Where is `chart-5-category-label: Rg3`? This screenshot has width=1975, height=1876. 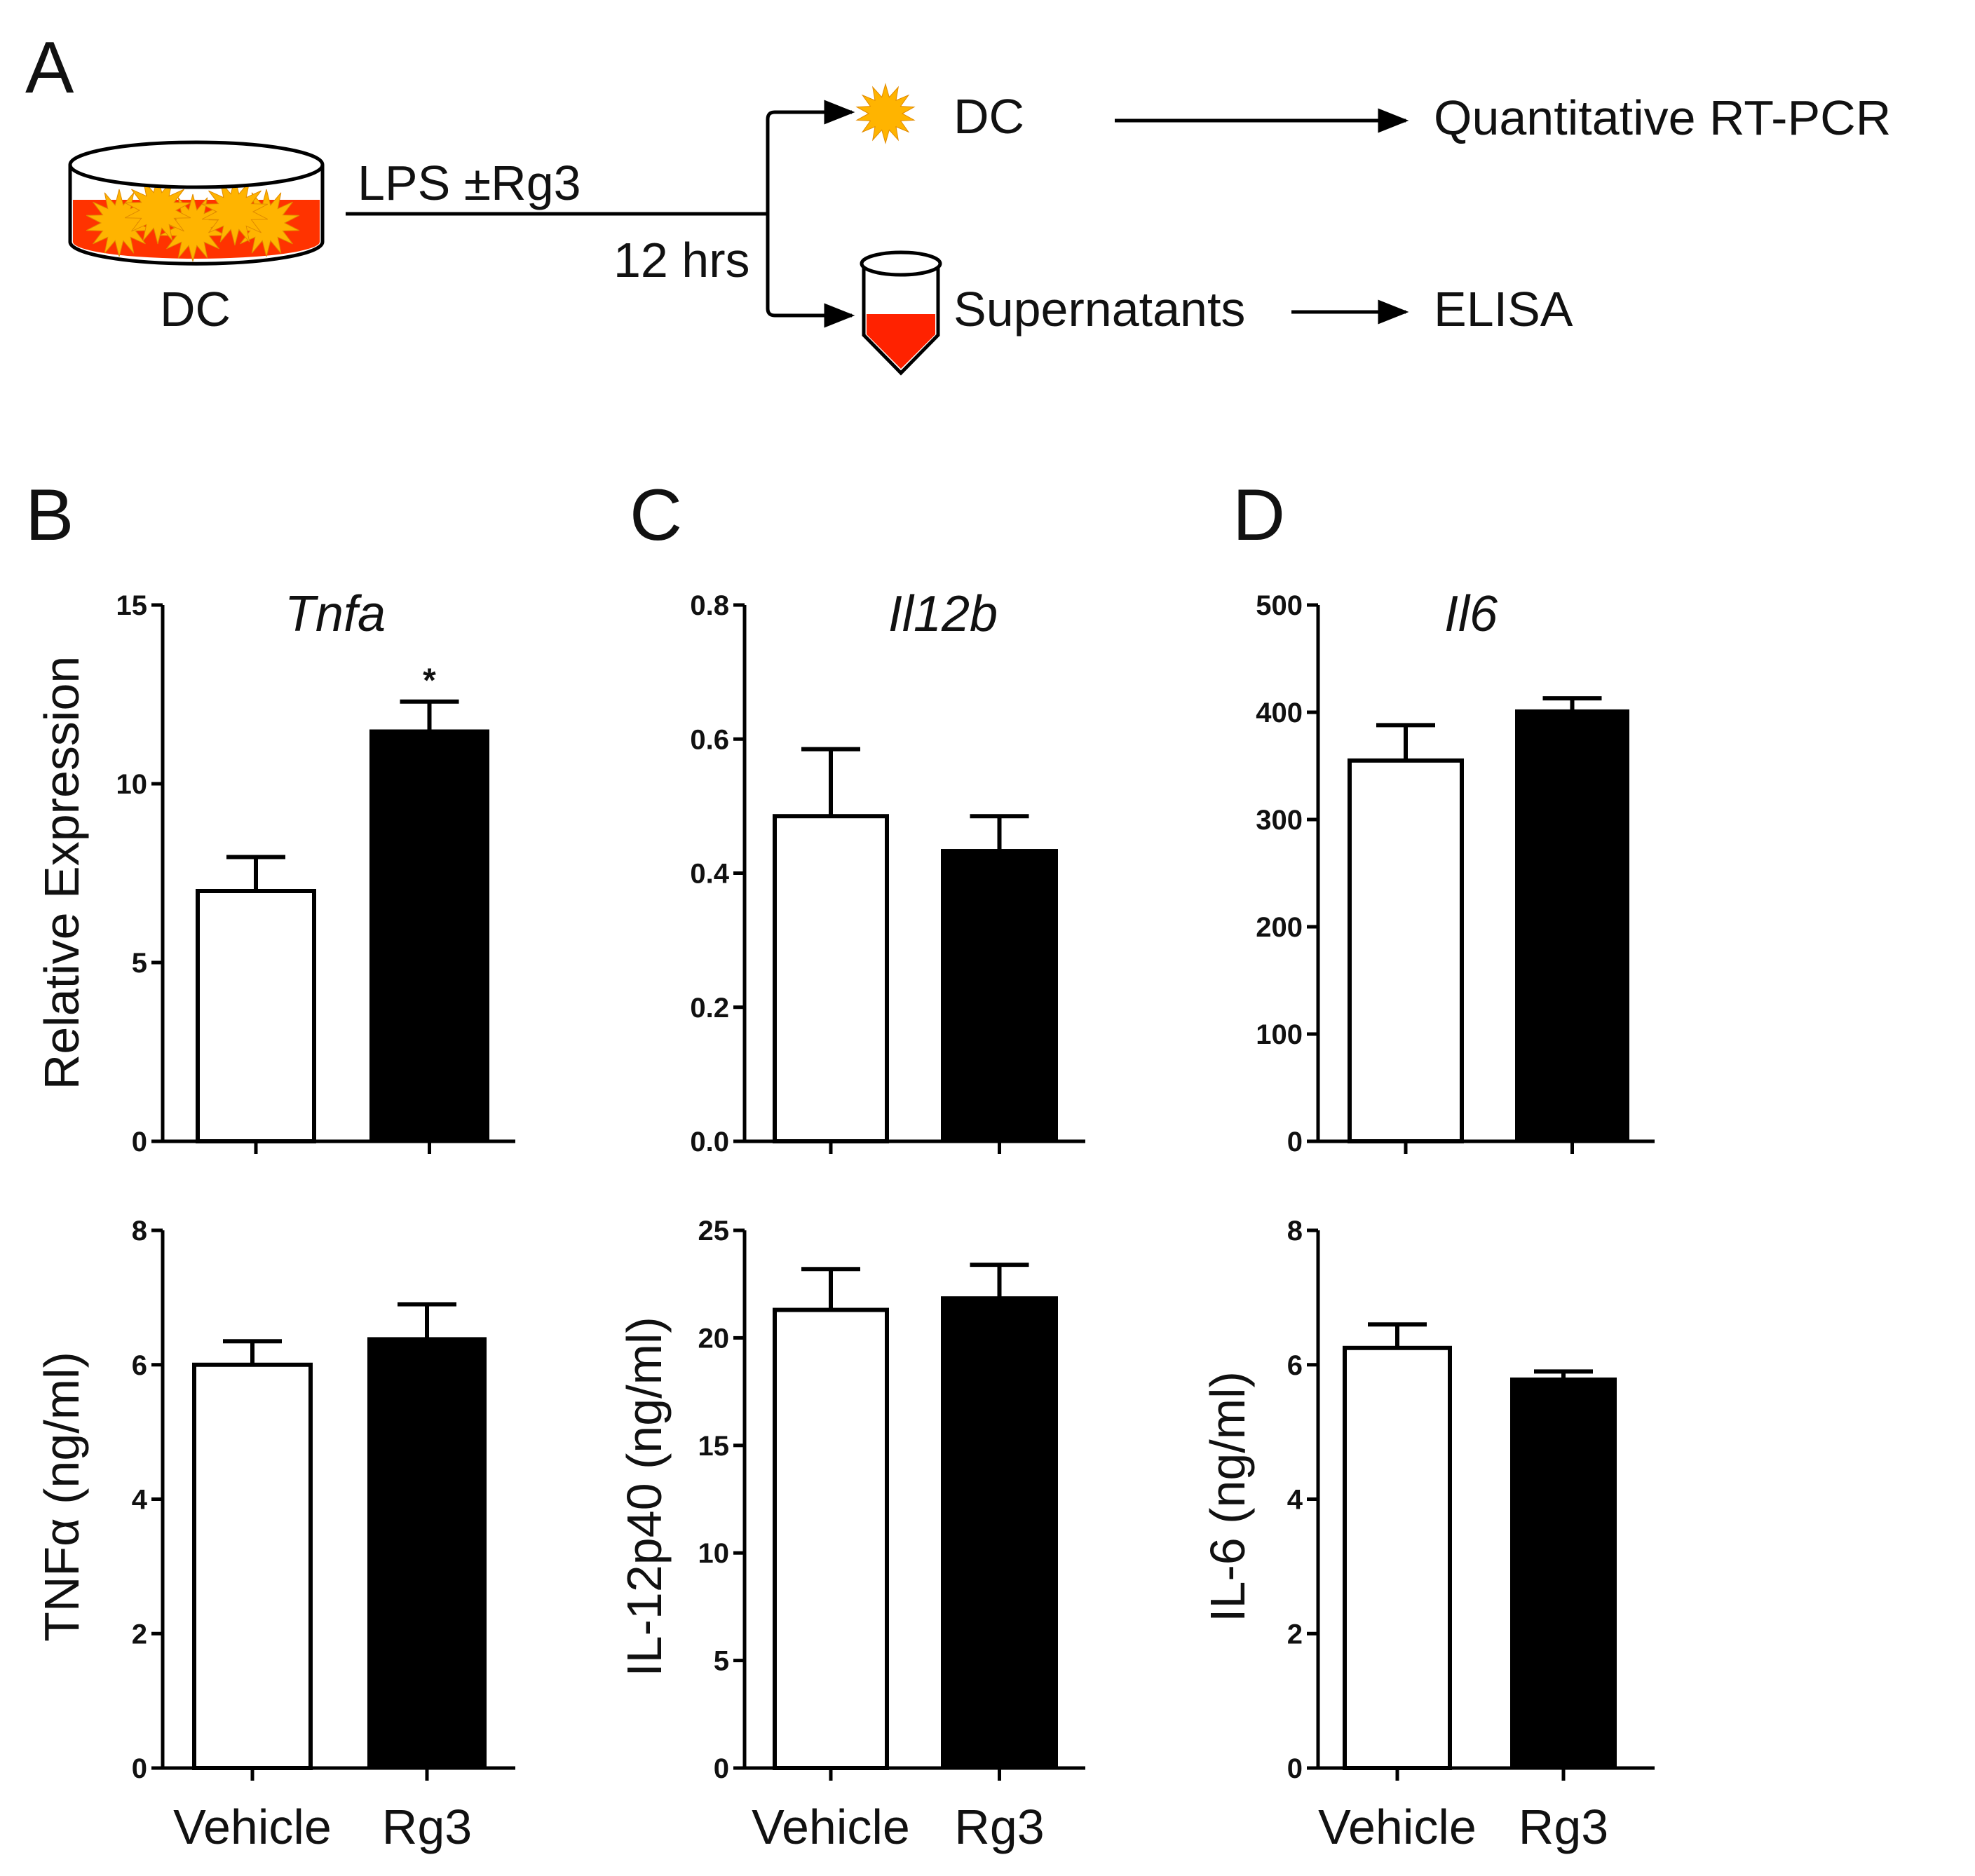
chart-5-category-label: Rg3 is located at coordinates (1563, 1827).